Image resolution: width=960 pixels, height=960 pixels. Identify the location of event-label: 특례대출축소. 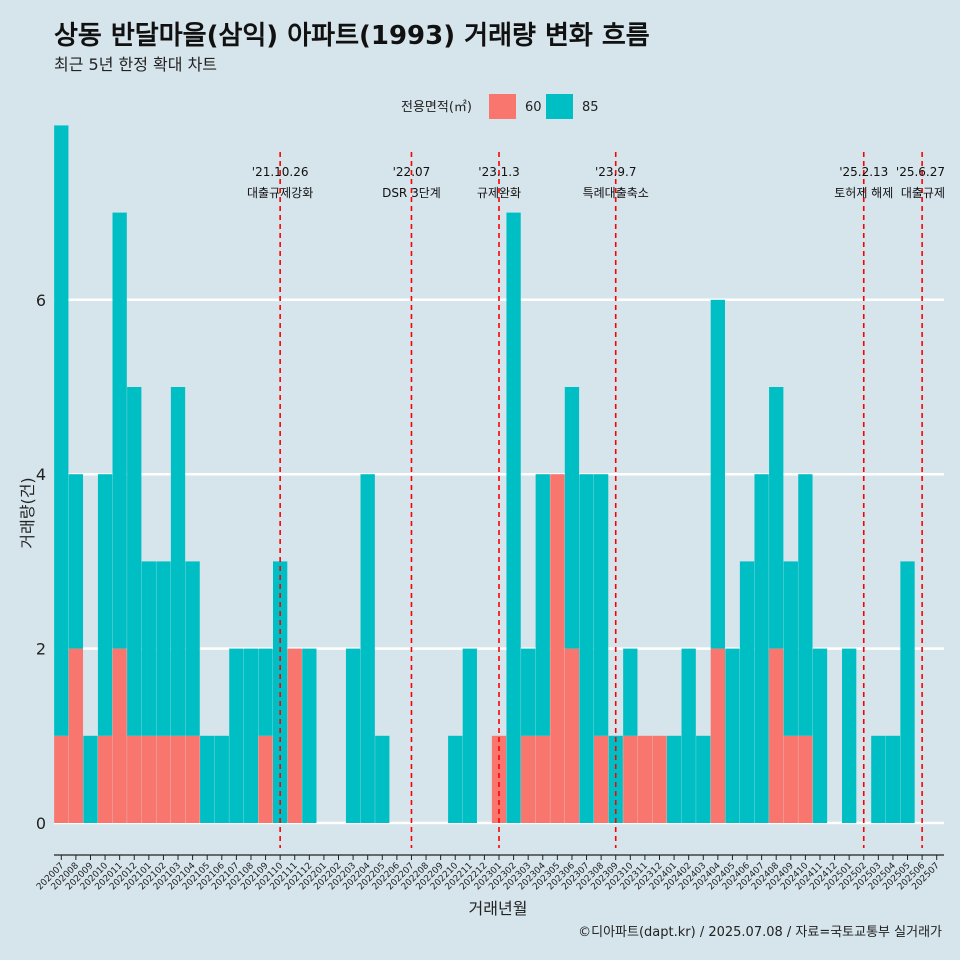
(616, 193).